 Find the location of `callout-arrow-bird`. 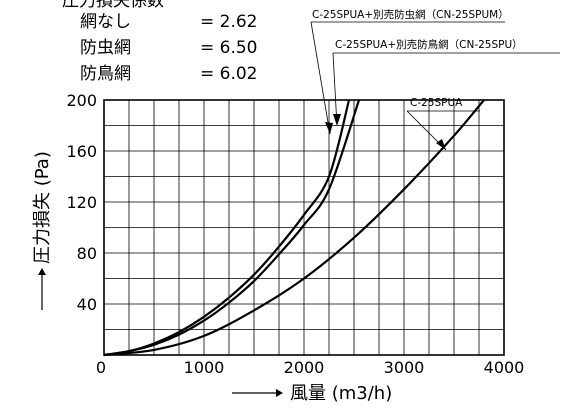

callout-arrow-bird is located at coordinates (337, 120).